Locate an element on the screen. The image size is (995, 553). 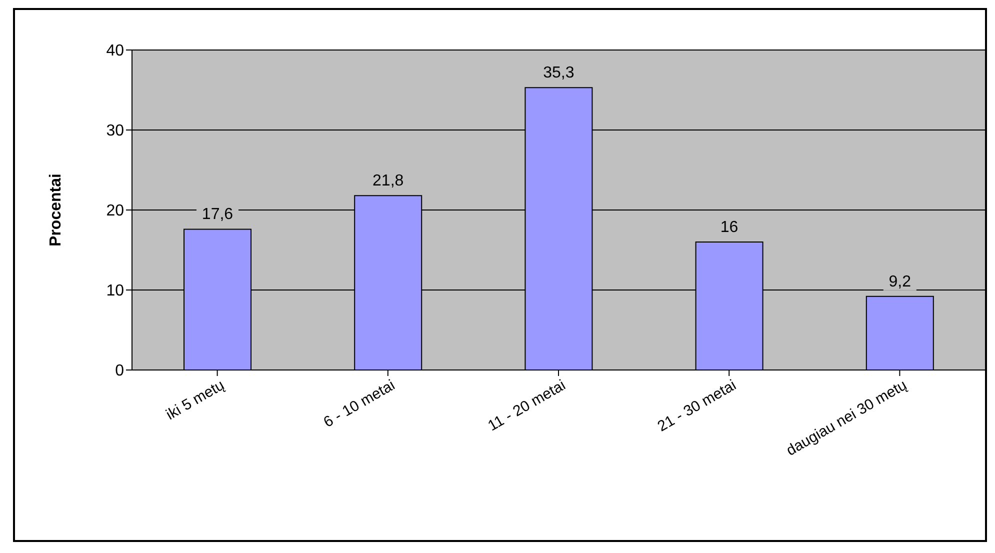
data-label: 35,3 is located at coordinates (558, 73).